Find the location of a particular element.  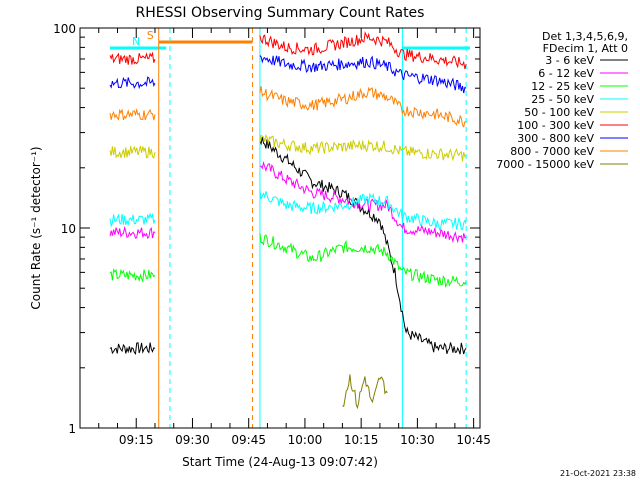

legend-label-100-300-kev: 100 - 300 keV is located at coordinates (555, 125).